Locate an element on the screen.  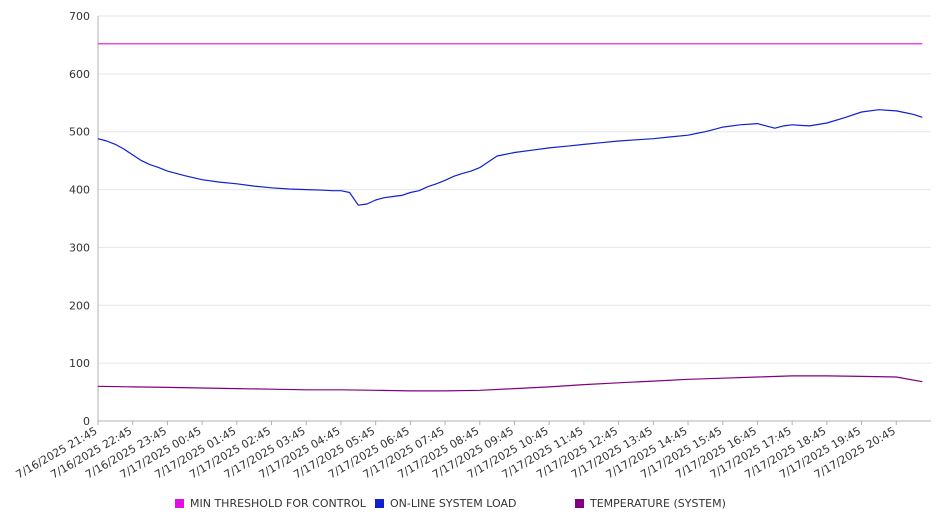
y-tick-label-500: 500 is located at coordinates (79, 132).